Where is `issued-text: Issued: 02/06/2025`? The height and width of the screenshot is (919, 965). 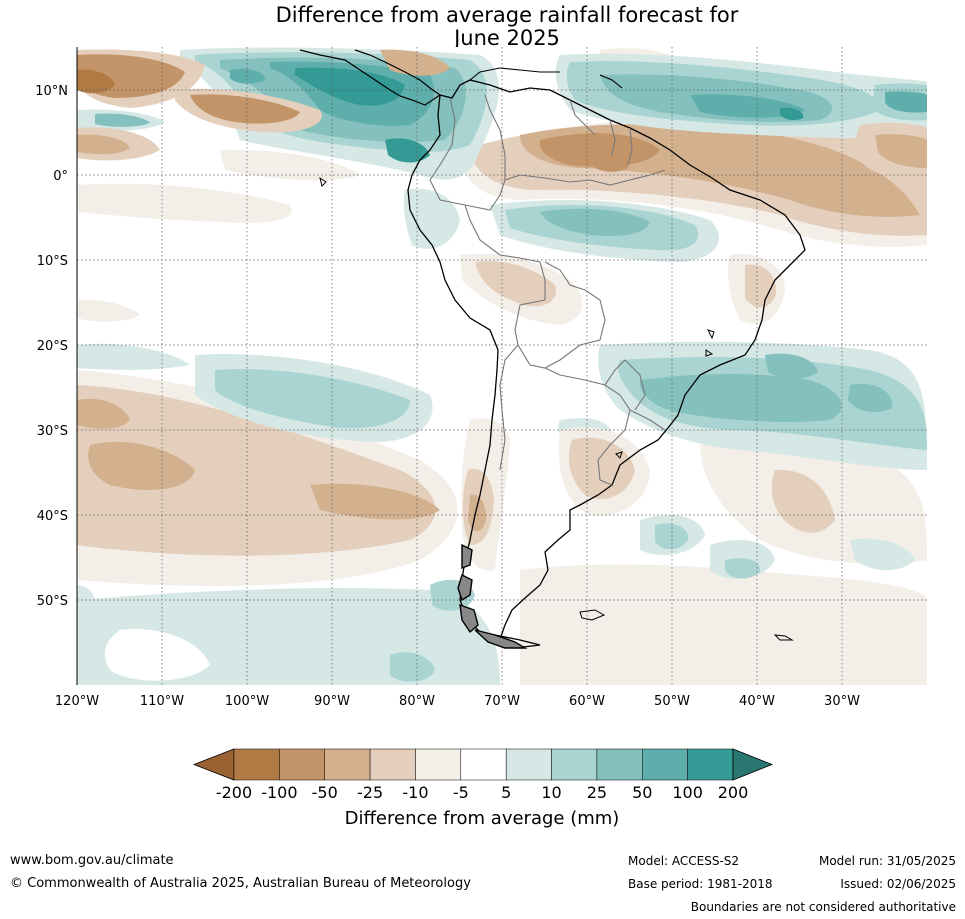 issued-text: Issued: 02/06/2025 is located at coordinates (898, 884).